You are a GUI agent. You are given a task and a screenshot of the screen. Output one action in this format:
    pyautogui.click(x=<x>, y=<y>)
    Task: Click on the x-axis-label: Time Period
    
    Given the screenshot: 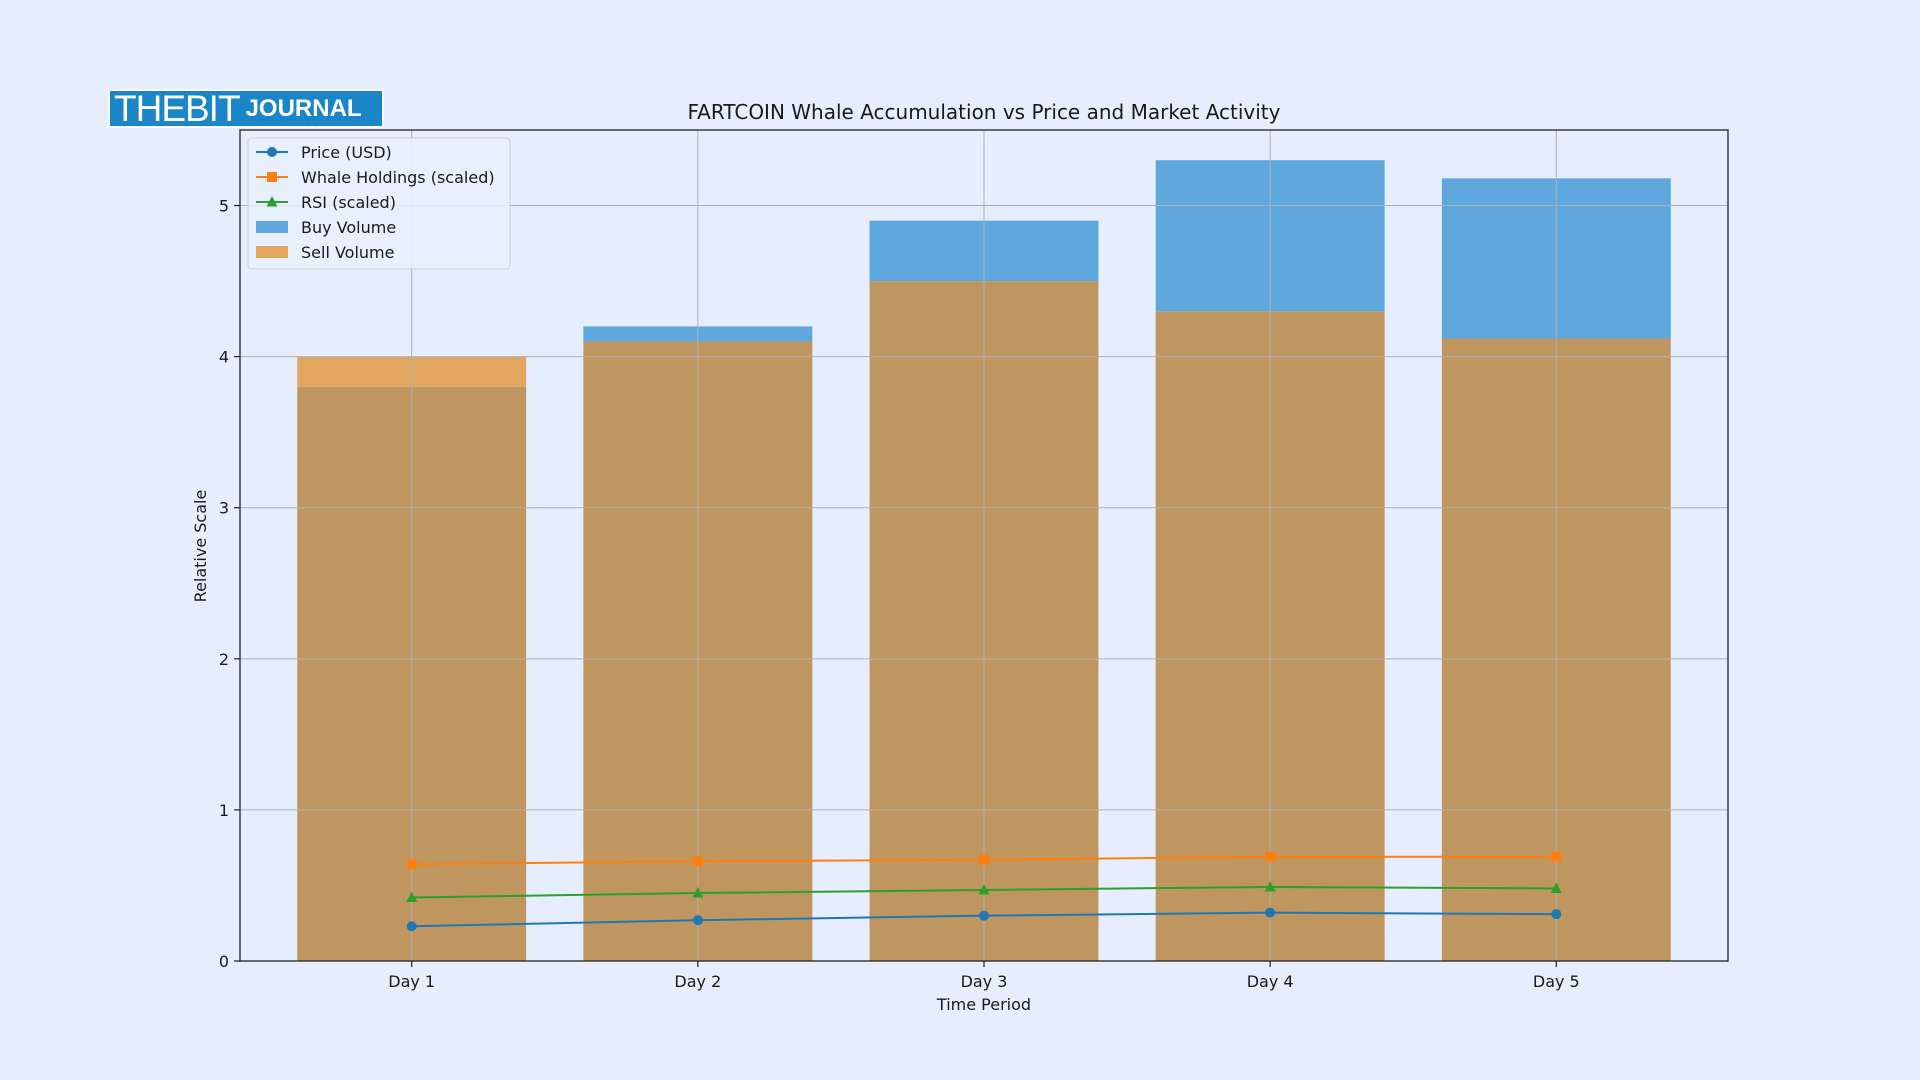 What is the action you would take?
    pyautogui.click(x=983, y=1004)
    